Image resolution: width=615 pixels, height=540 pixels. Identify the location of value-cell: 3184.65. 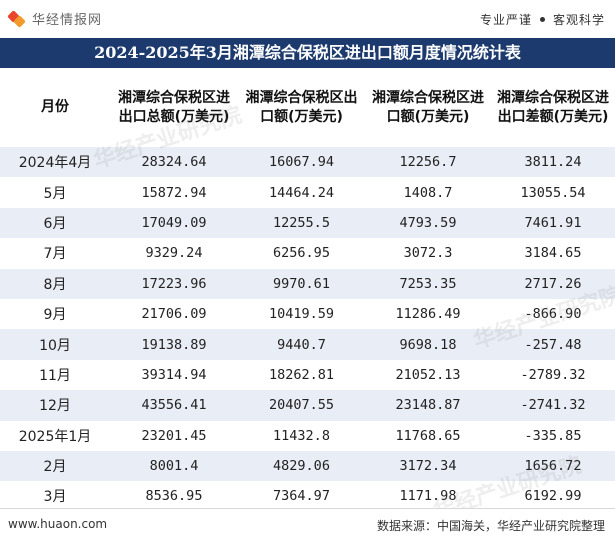
(553, 253).